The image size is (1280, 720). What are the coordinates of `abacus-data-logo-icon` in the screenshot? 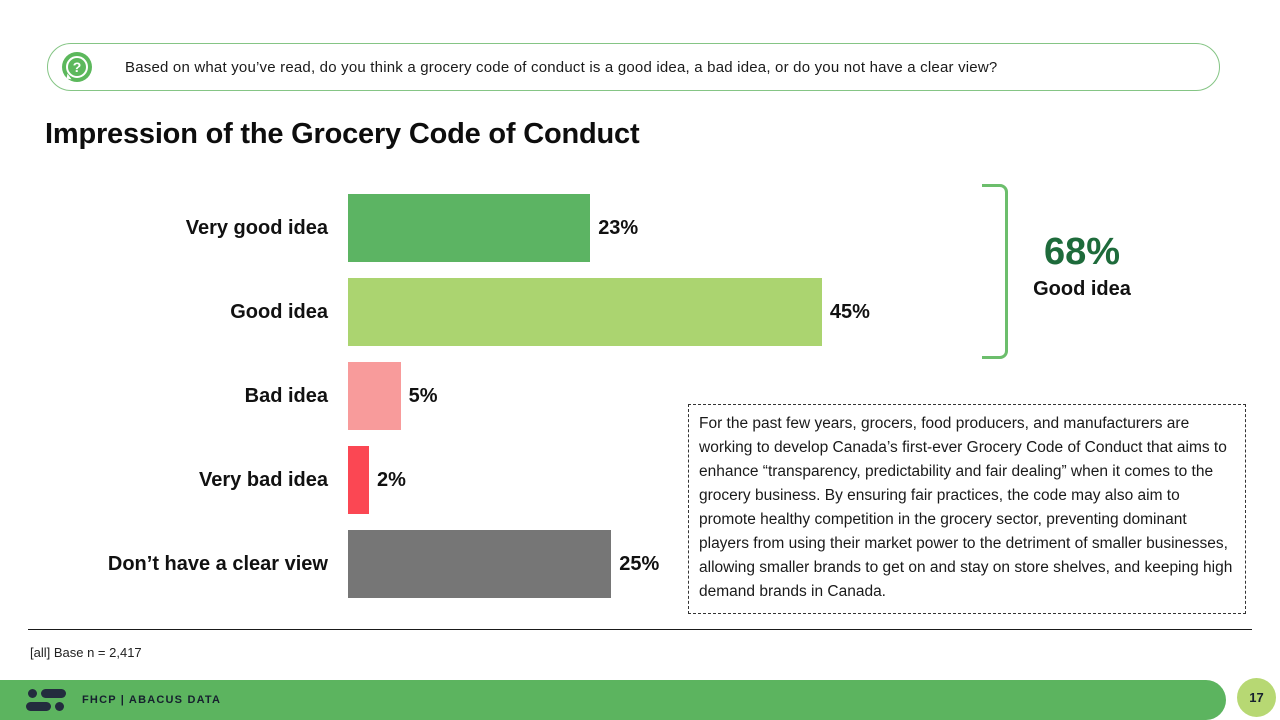 It's located at (46, 700).